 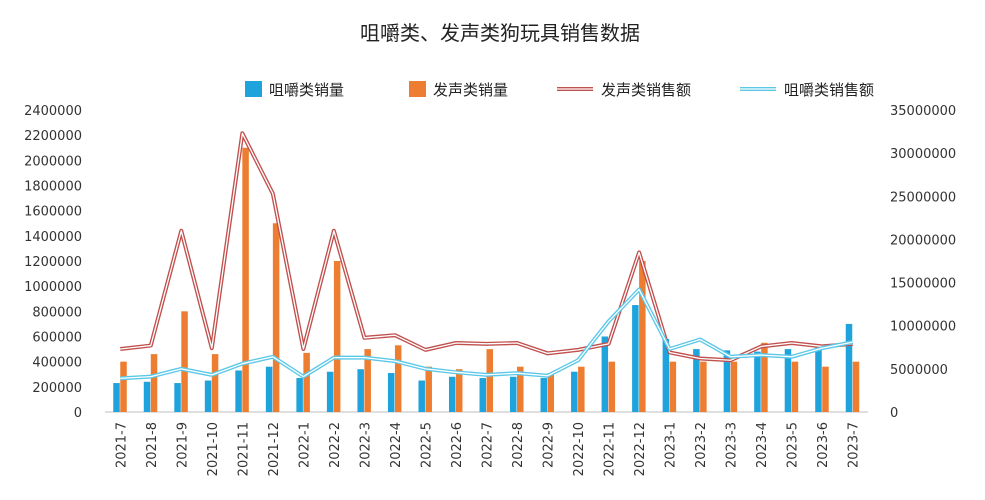 What do you see at coordinates (274, 449) in the screenshot?
I see `x-tick-label: 2021-12` at bounding box center [274, 449].